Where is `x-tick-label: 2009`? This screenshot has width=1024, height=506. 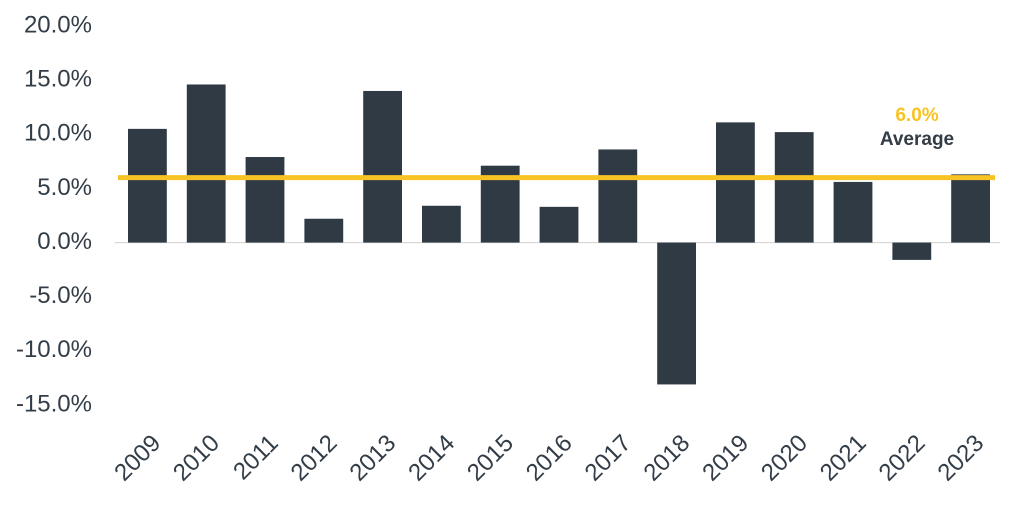 x-tick-label: 2009 is located at coordinates (137, 458).